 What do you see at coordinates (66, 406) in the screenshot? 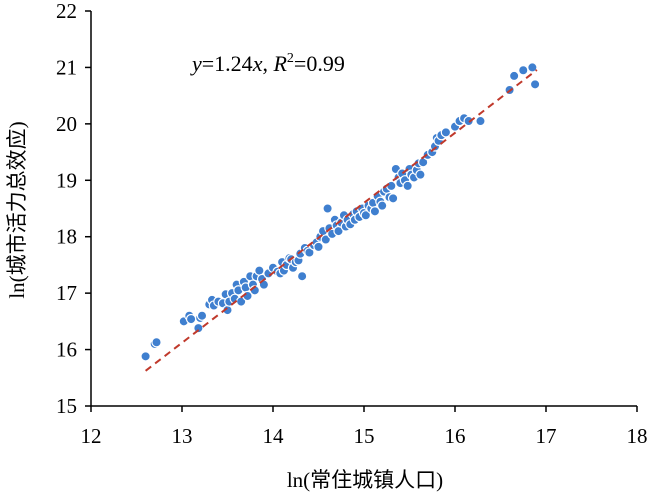
I see `y-tick-label: 15` at bounding box center [66, 406].